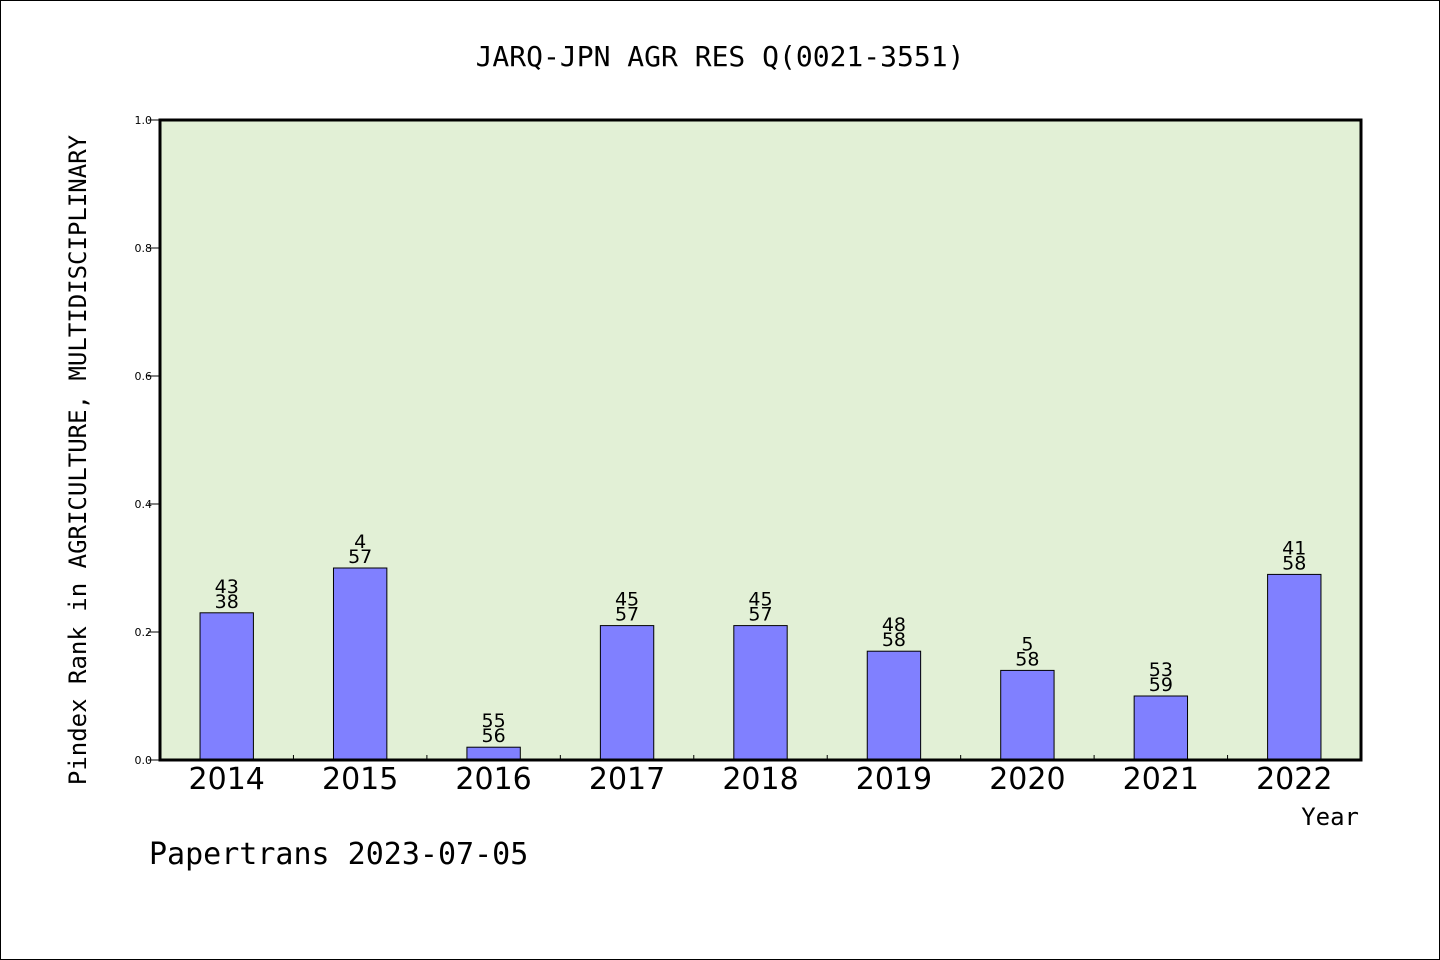  I want to click on bar-2019, so click(894, 705).